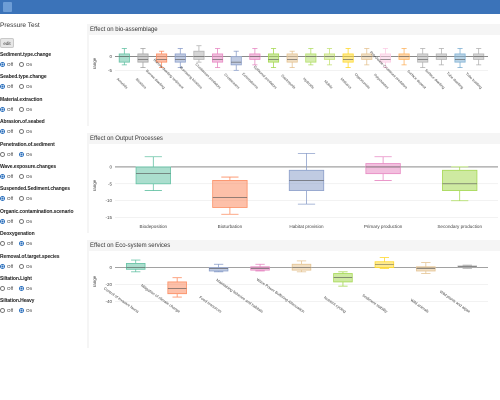 This screenshot has width=500, height=400. What do you see at coordinates (7, 43) in the screenshot?
I see `edit-button: edit` at bounding box center [7, 43].